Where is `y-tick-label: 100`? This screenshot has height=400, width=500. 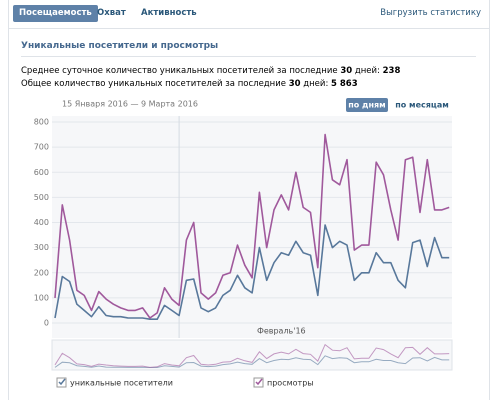 y-tick-label: 100 is located at coordinates (41, 297).